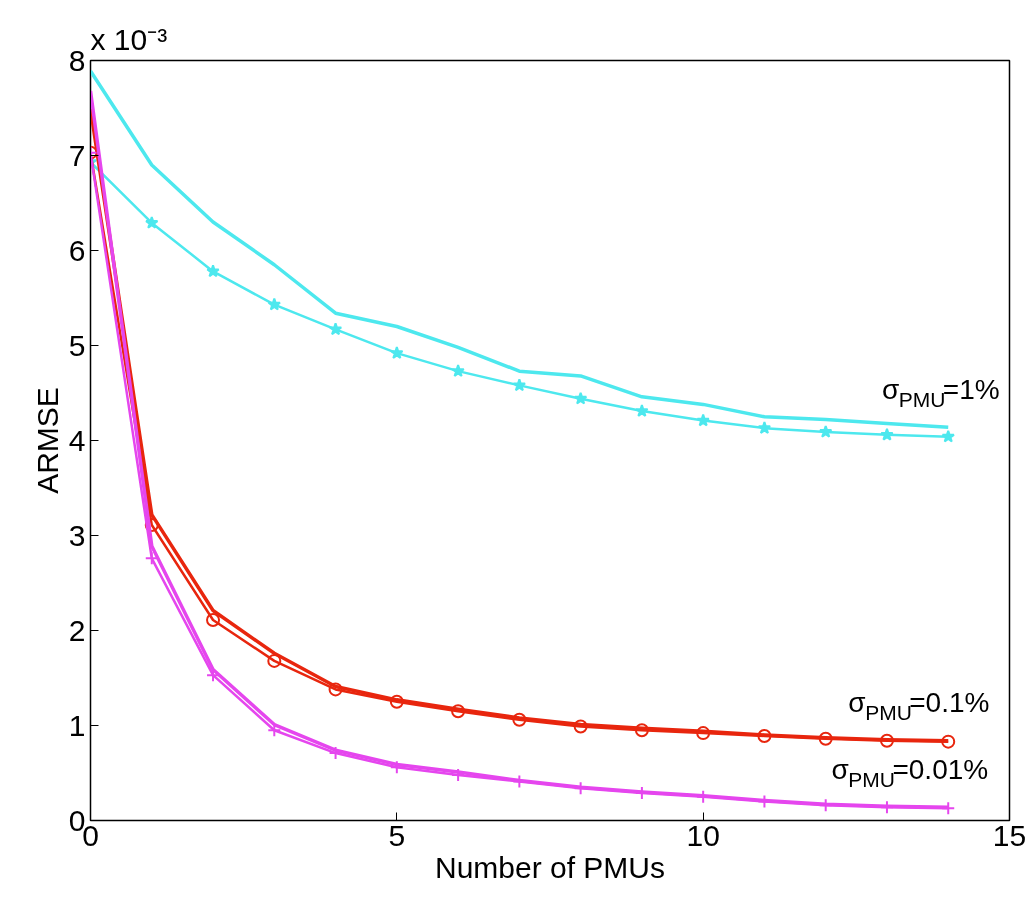  I want to click on x-tick-label: 15, so click(1009, 835).